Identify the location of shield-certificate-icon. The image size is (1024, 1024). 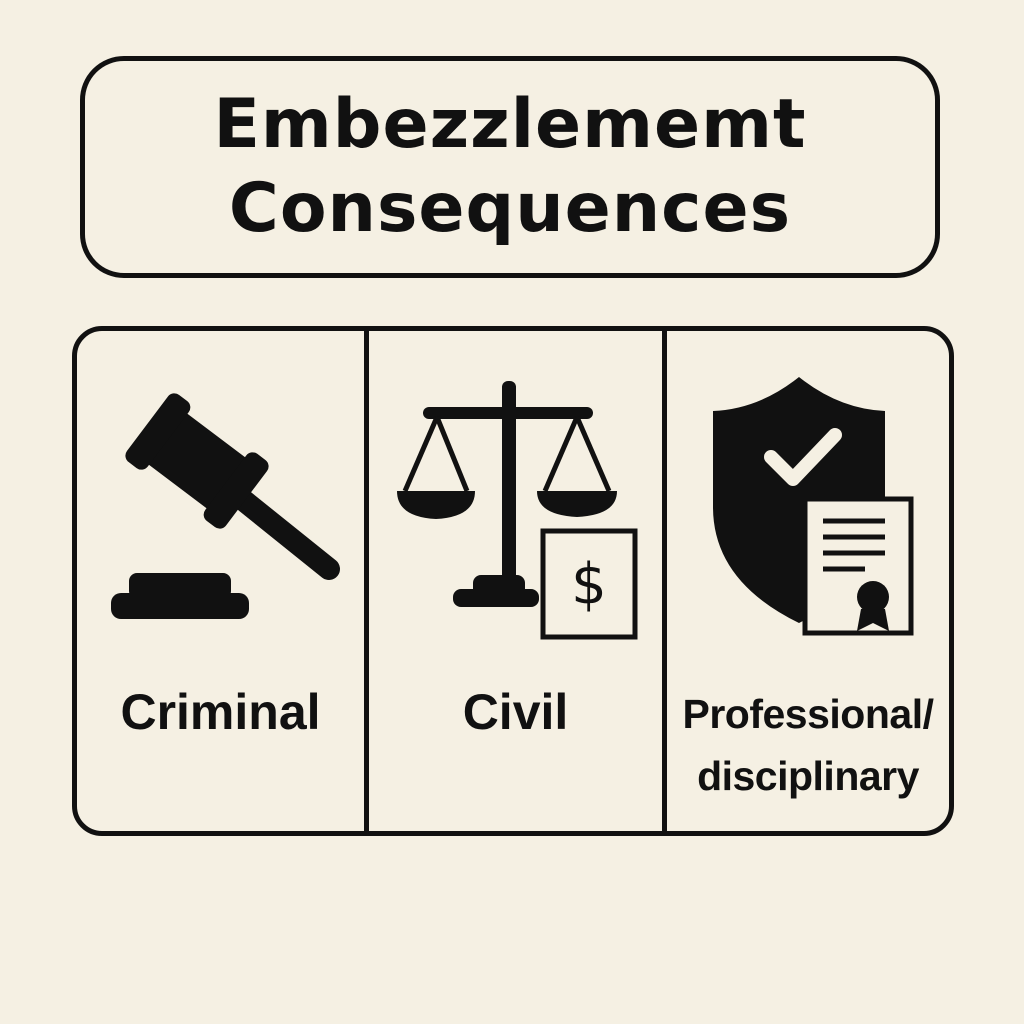
(813, 506).